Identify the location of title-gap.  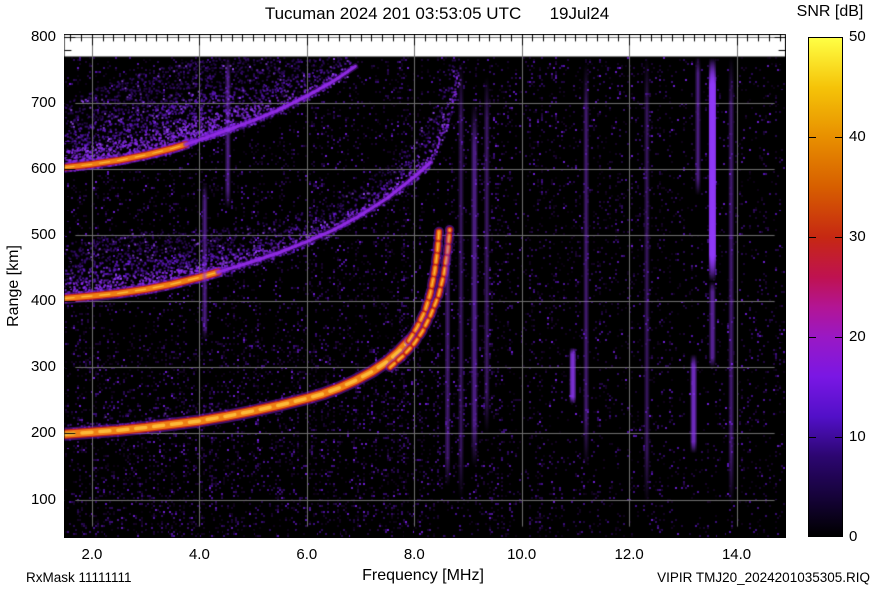
(535, 13).